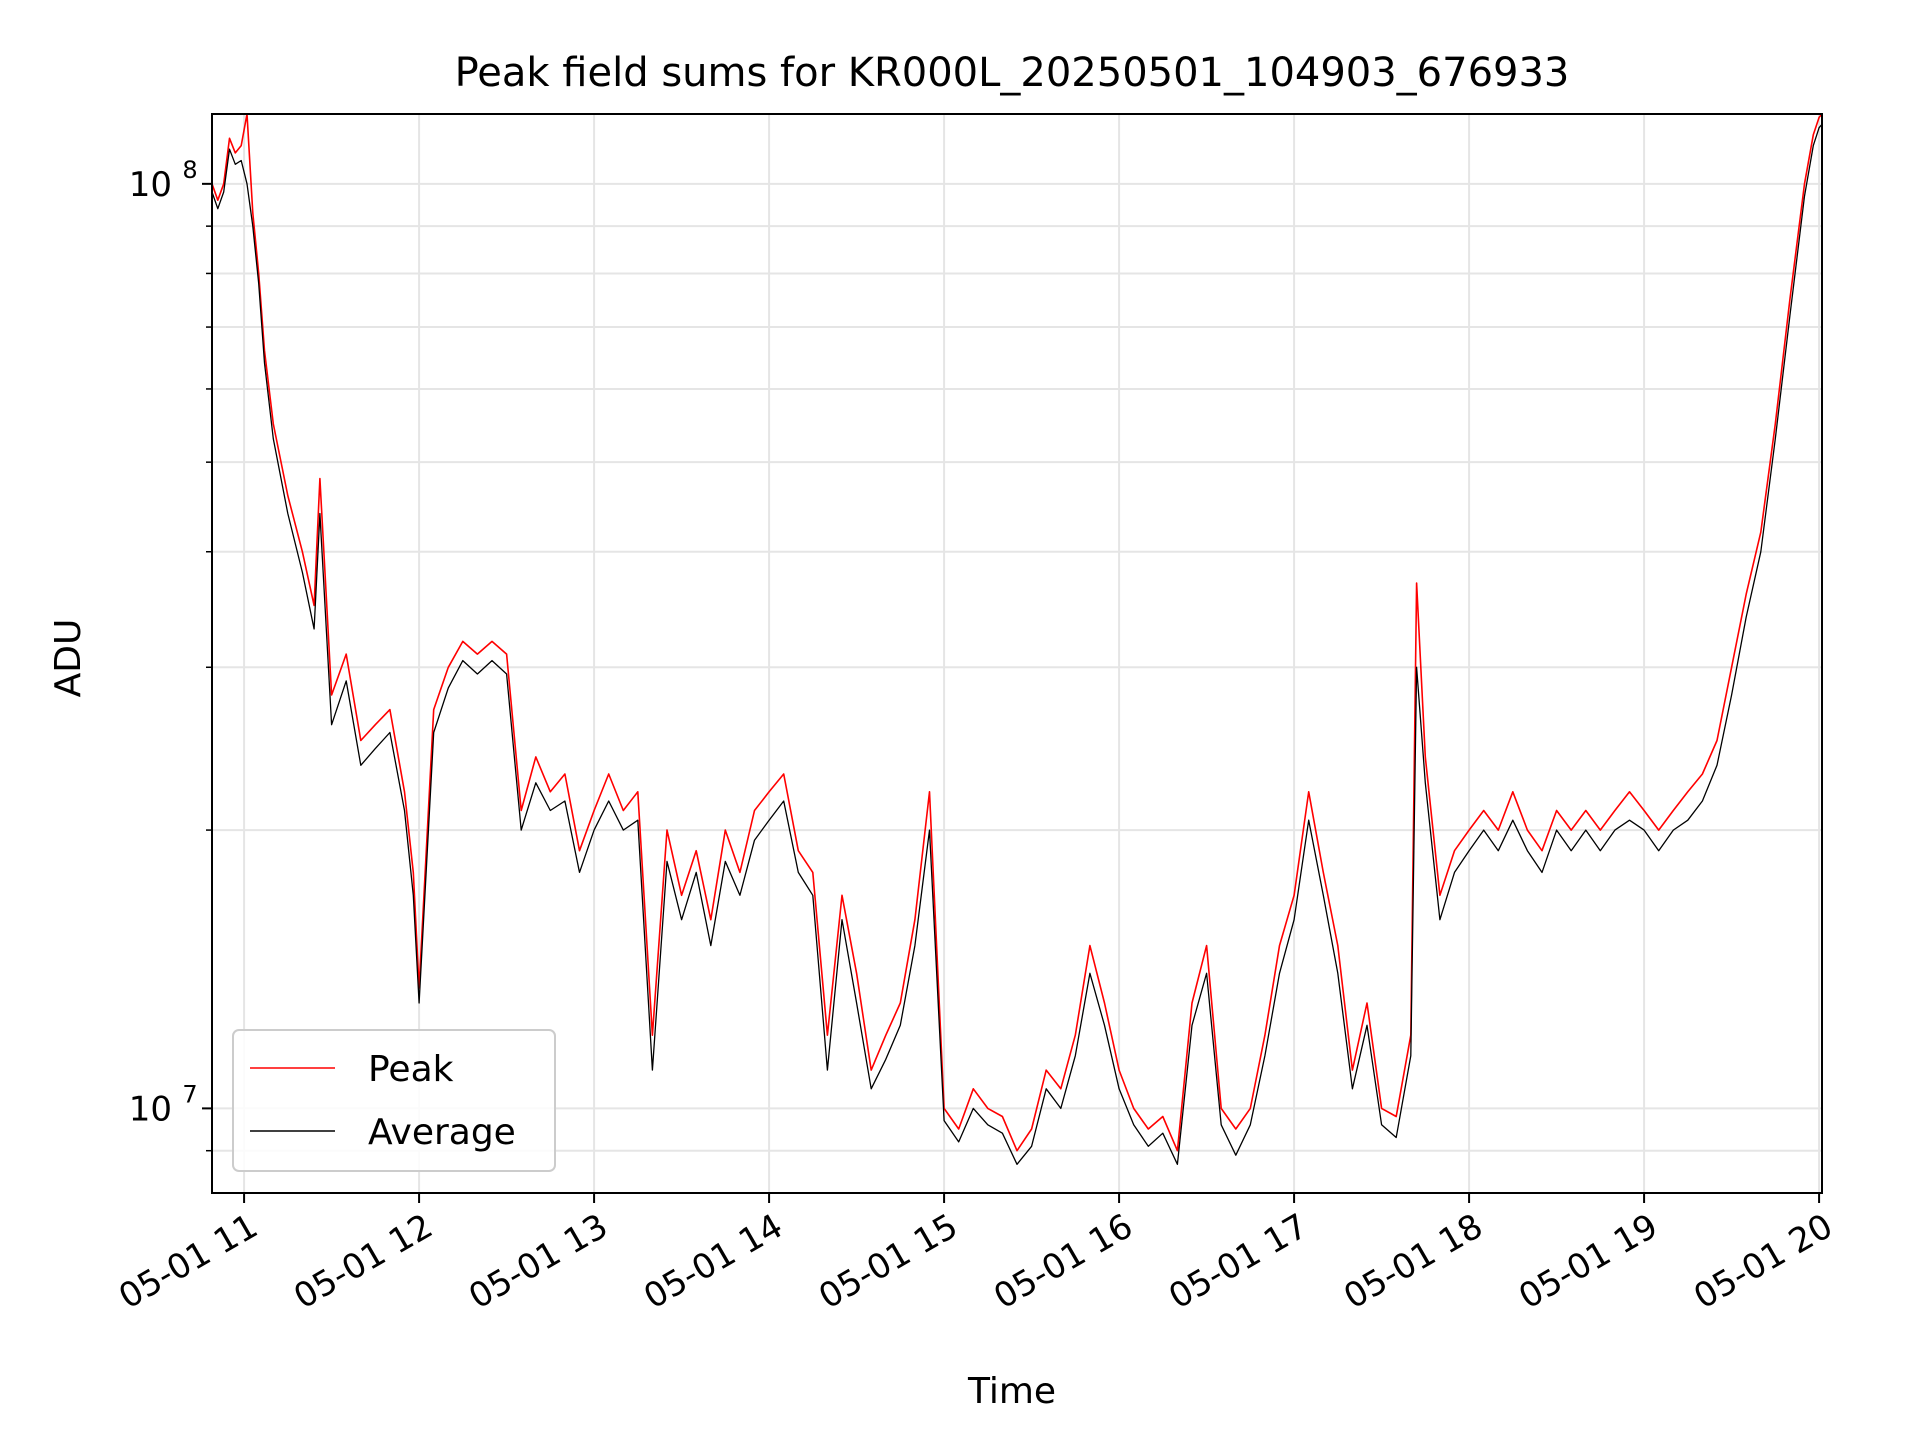  Describe the element at coordinates (189, 1094) in the screenshot. I see `y-tick-exponent: 7` at that location.